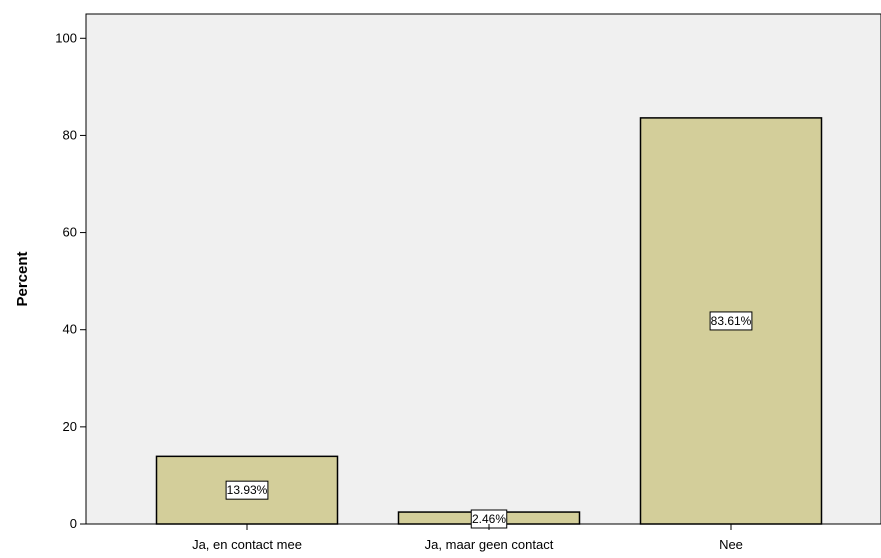 The width and height of the screenshot is (881, 558). What do you see at coordinates (247, 544) in the screenshot?
I see `x-tick-label: Ja, en contact mee` at bounding box center [247, 544].